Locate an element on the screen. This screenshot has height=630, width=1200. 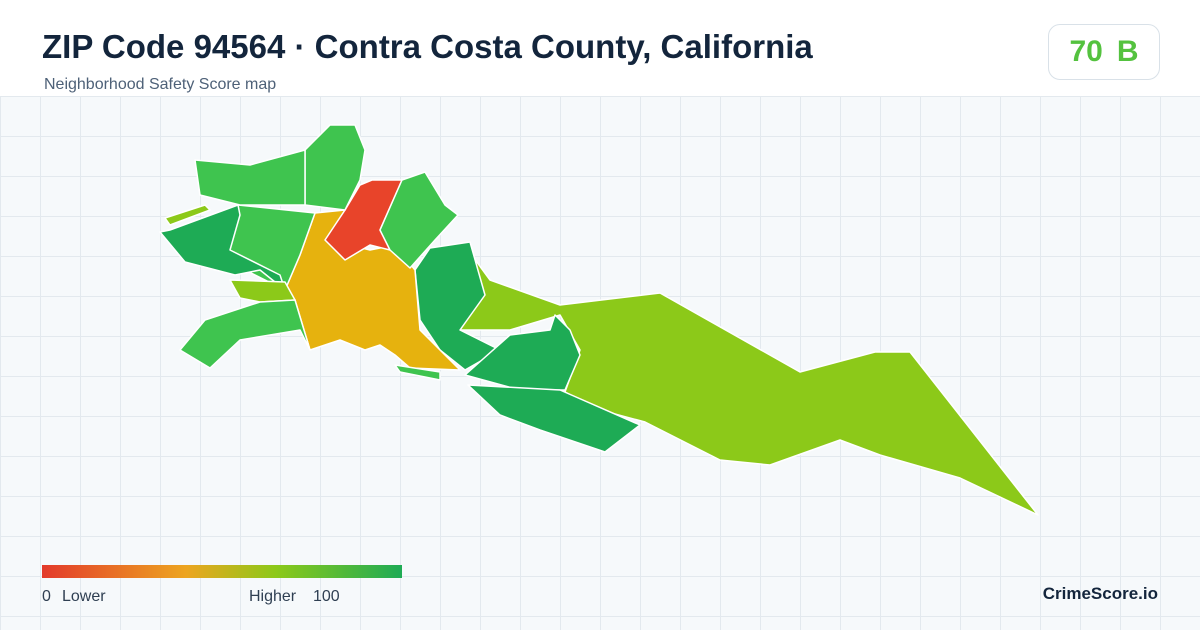
legend-min: 0 is located at coordinates (46, 596).